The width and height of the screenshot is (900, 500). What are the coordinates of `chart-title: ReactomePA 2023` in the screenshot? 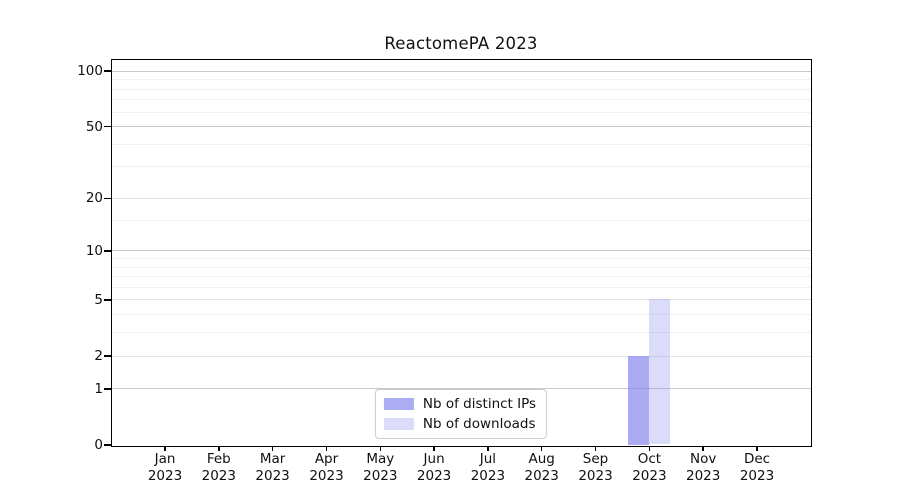 It's located at (461, 43).